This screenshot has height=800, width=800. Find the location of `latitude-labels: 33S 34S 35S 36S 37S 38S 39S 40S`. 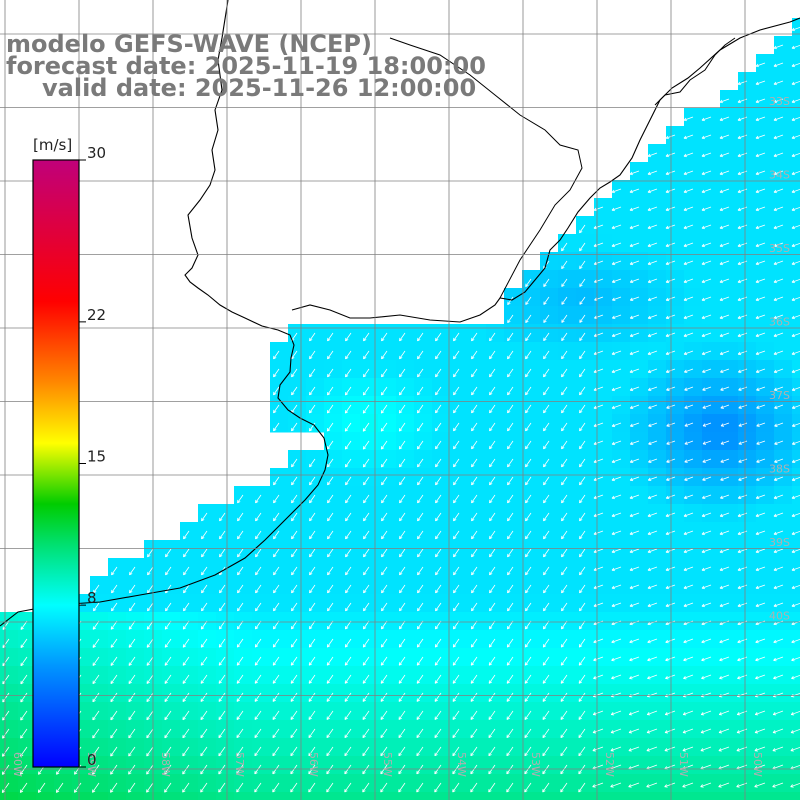

latitude-labels: 33S 34S 35S 36S 37S 38S 39S 40S is located at coordinates (779, 359).